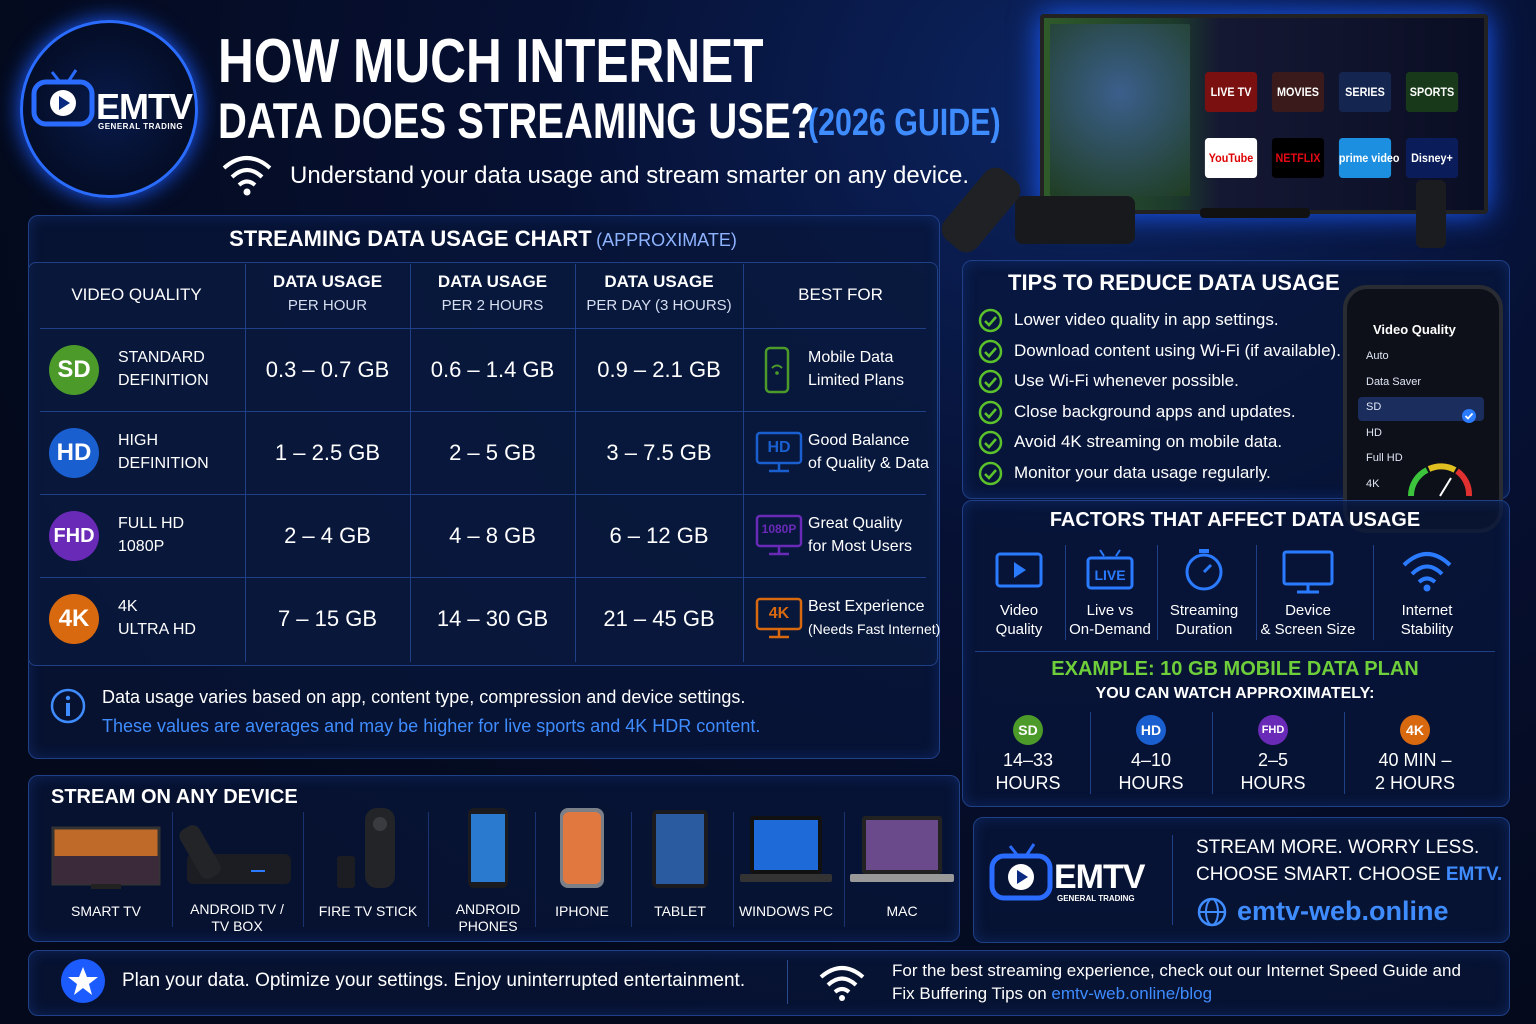  I want to click on tv-menu-tile: Disney+, so click(1432, 158).